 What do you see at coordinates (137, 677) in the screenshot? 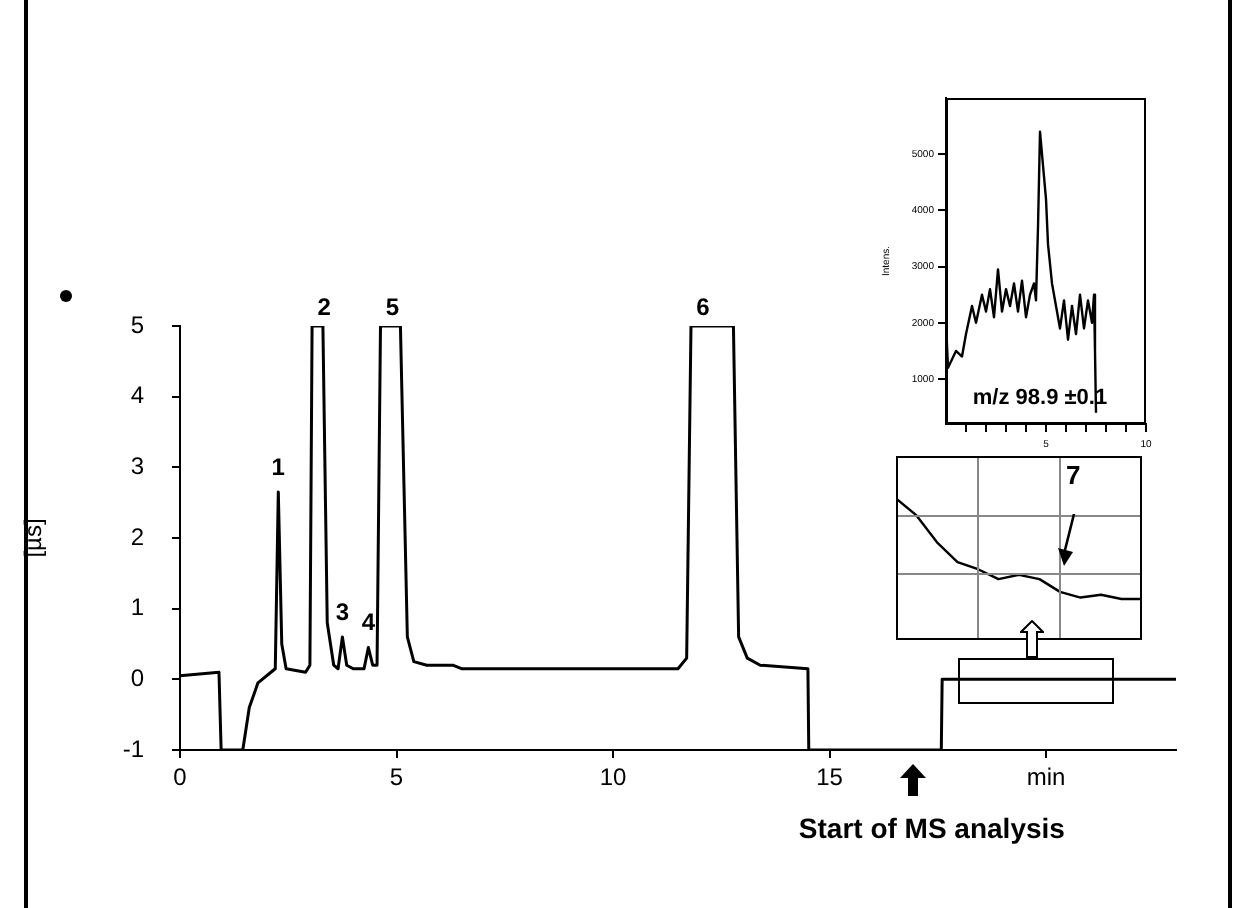
I see `y-tick-label: 0` at bounding box center [137, 677].